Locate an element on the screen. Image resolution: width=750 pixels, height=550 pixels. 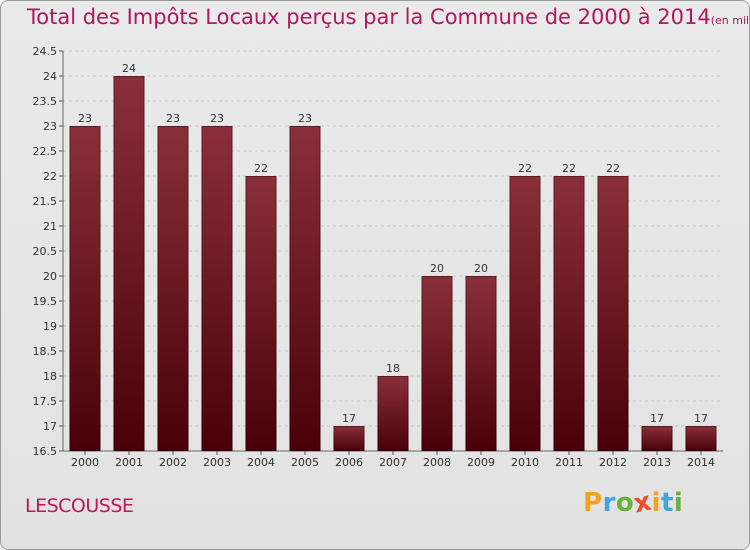
bar-2014 is located at coordinates (701, 438).